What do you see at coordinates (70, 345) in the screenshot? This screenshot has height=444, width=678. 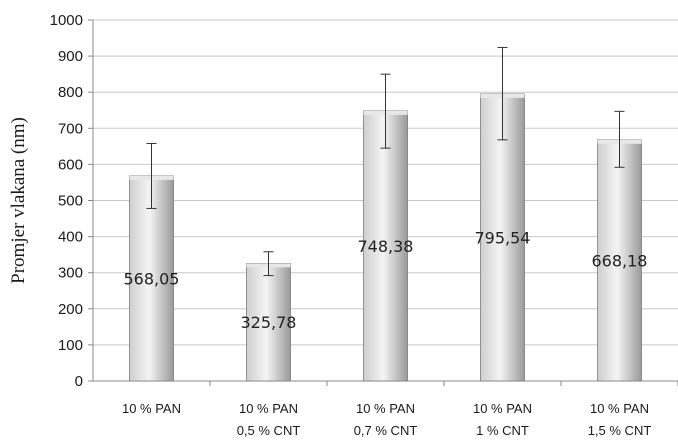 I see `y-tick-label: 100` at bounding box center [70, 345].